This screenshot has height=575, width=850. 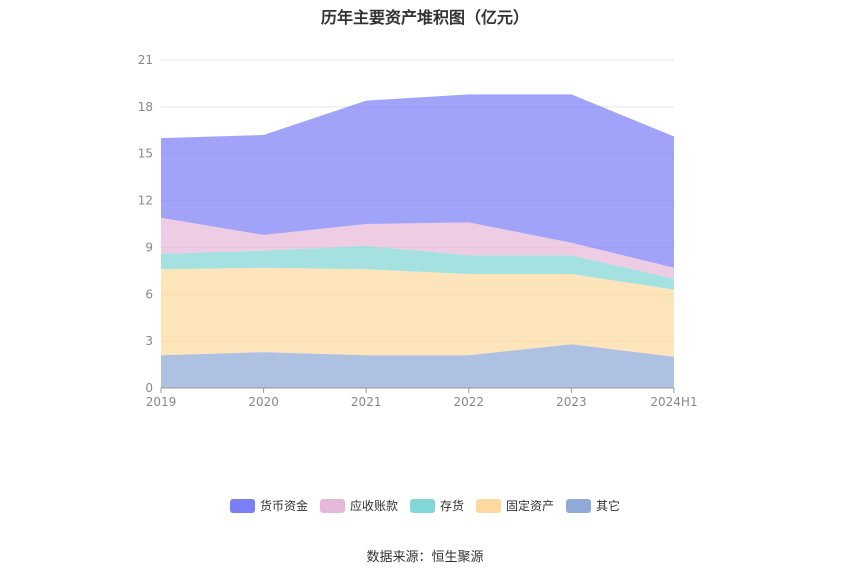 What do you see at coordinates (373, 506) in the screenshot?
I see `legend-label: 应收账款` at bounding box center [373, 506].